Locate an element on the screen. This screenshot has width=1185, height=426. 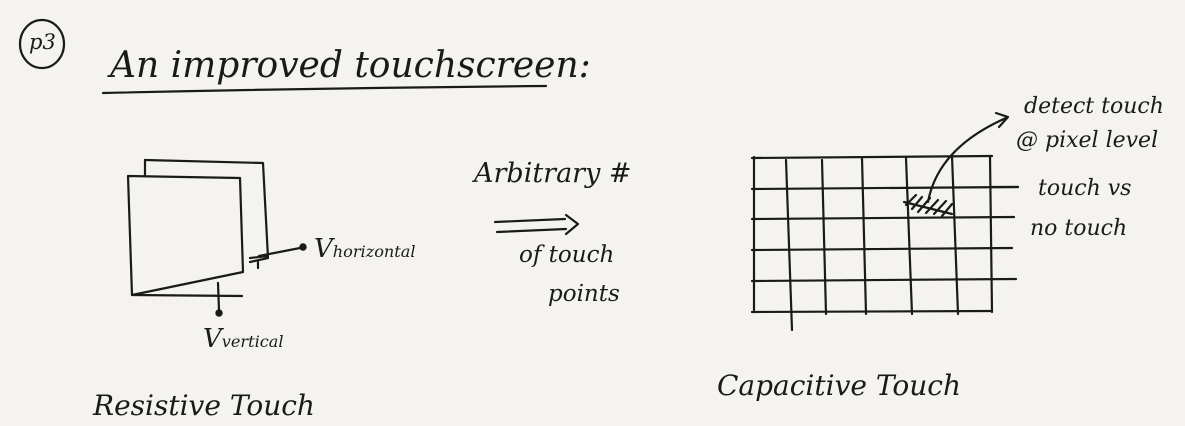
implies-arrow is located at coordinates (536, 224).